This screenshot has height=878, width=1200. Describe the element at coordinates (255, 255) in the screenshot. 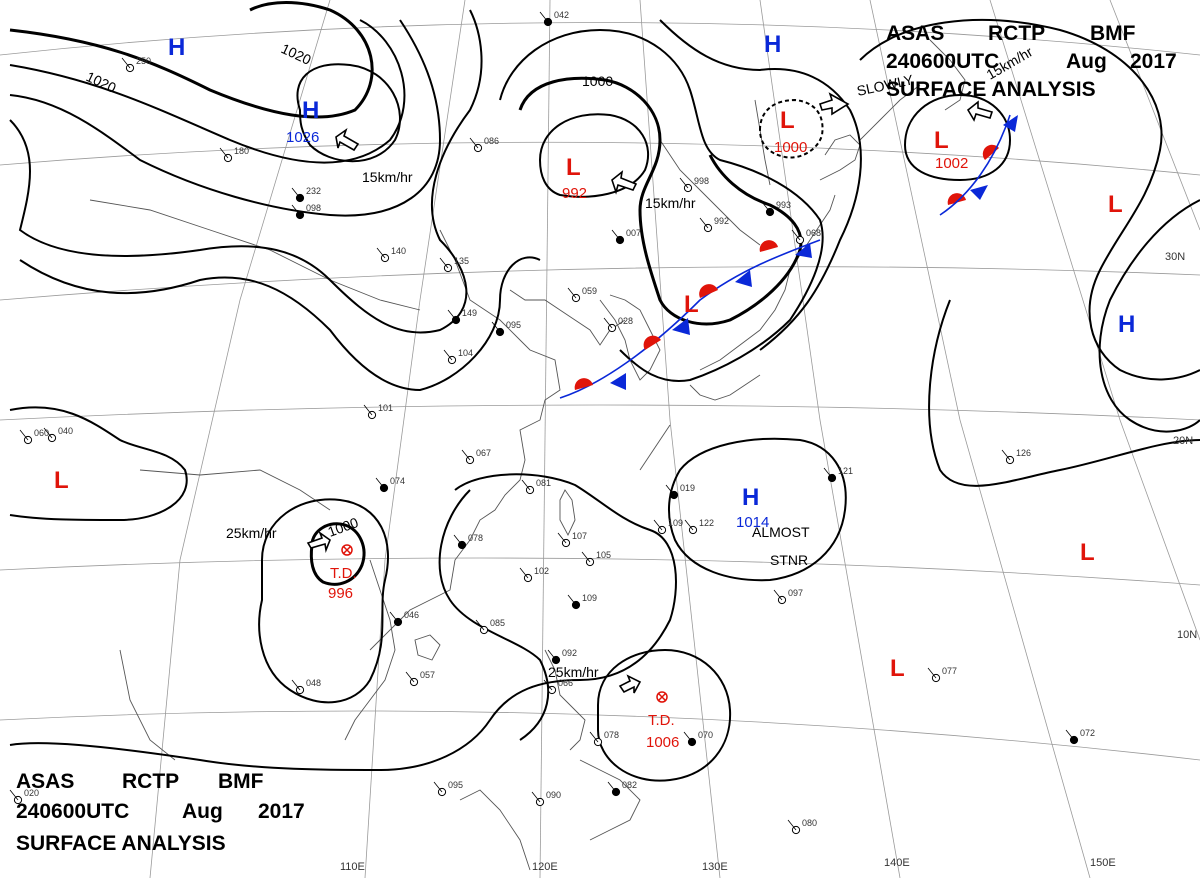

I see `mongolia-border` at that location.